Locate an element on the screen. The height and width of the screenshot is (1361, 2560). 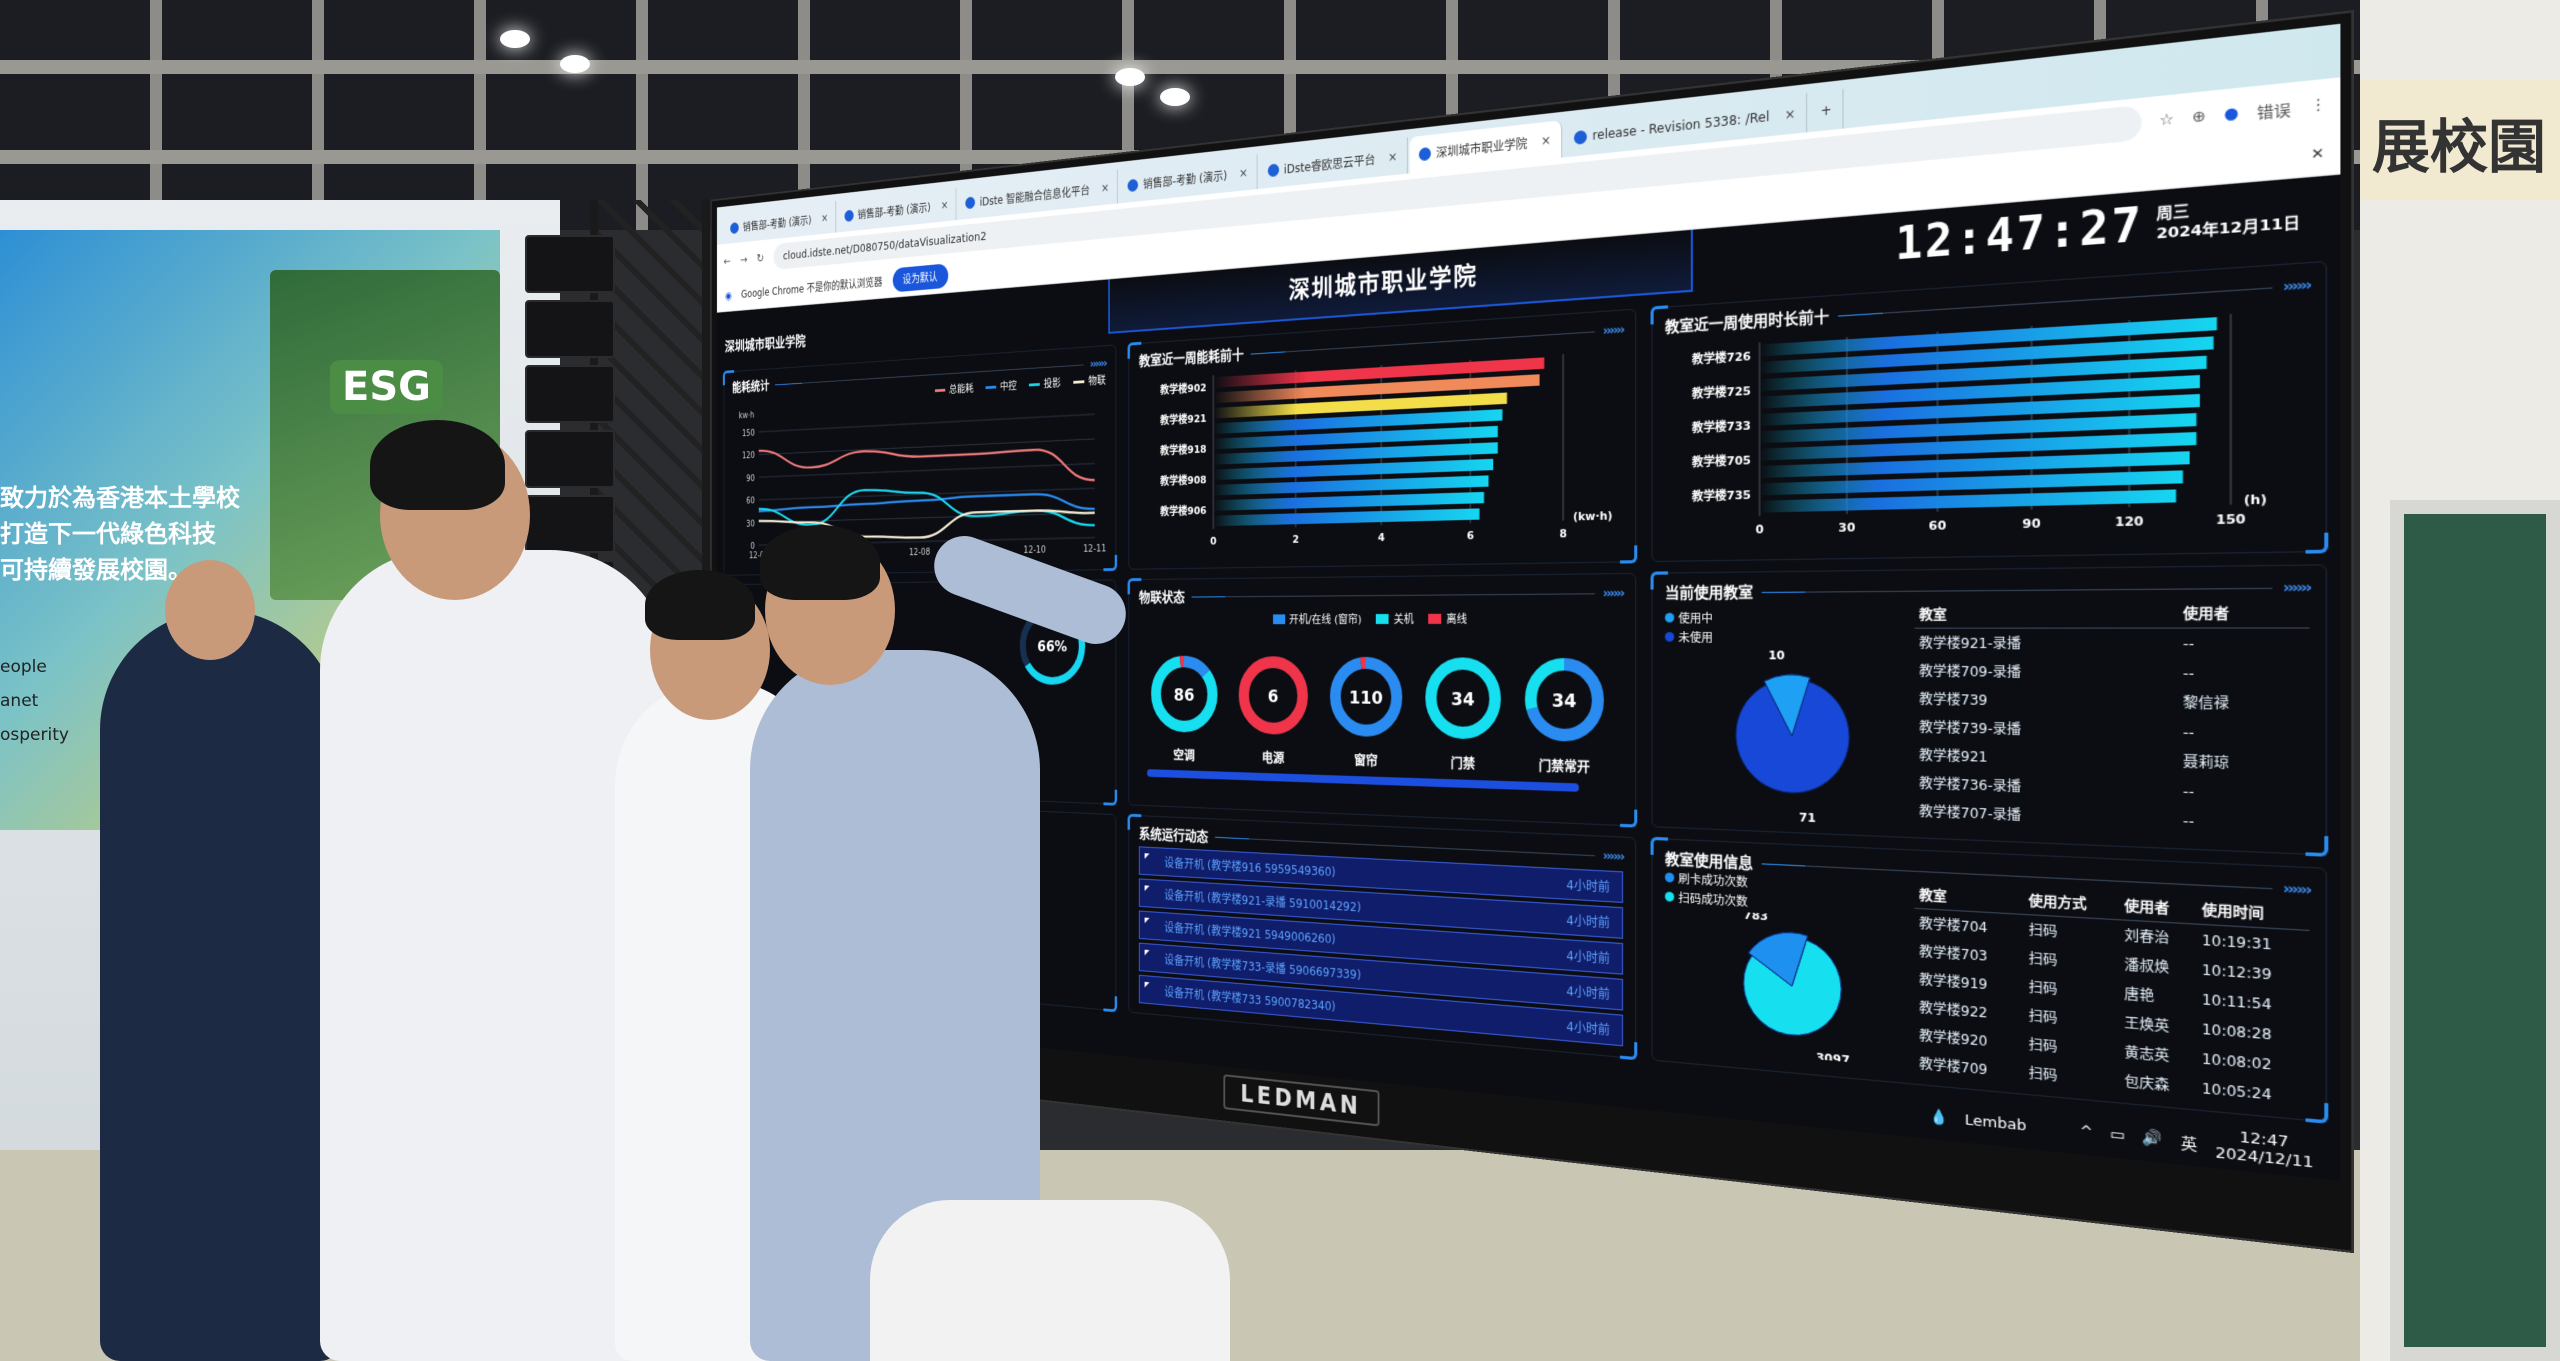
iot-legend: 开机/在线 (窗帘) 关机 离线 is located at coordinates (1381, 618).